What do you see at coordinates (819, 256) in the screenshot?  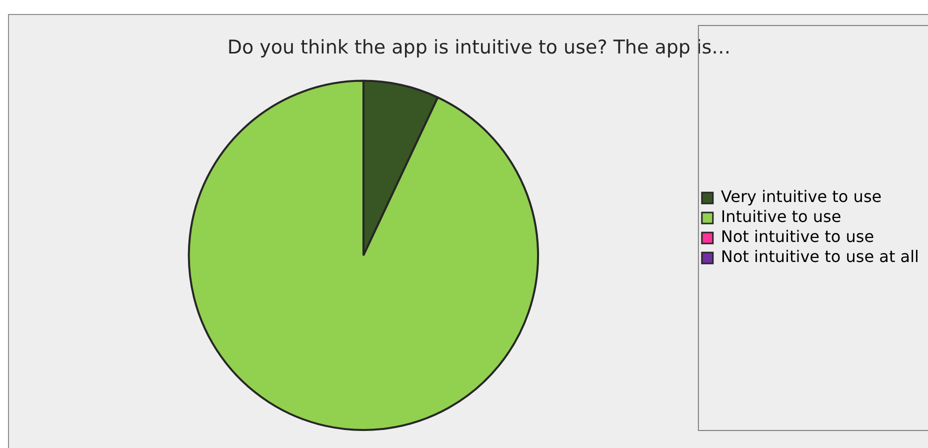 I see `legend-label: Not intuitive to use at all` at bounding box center [819, 256].